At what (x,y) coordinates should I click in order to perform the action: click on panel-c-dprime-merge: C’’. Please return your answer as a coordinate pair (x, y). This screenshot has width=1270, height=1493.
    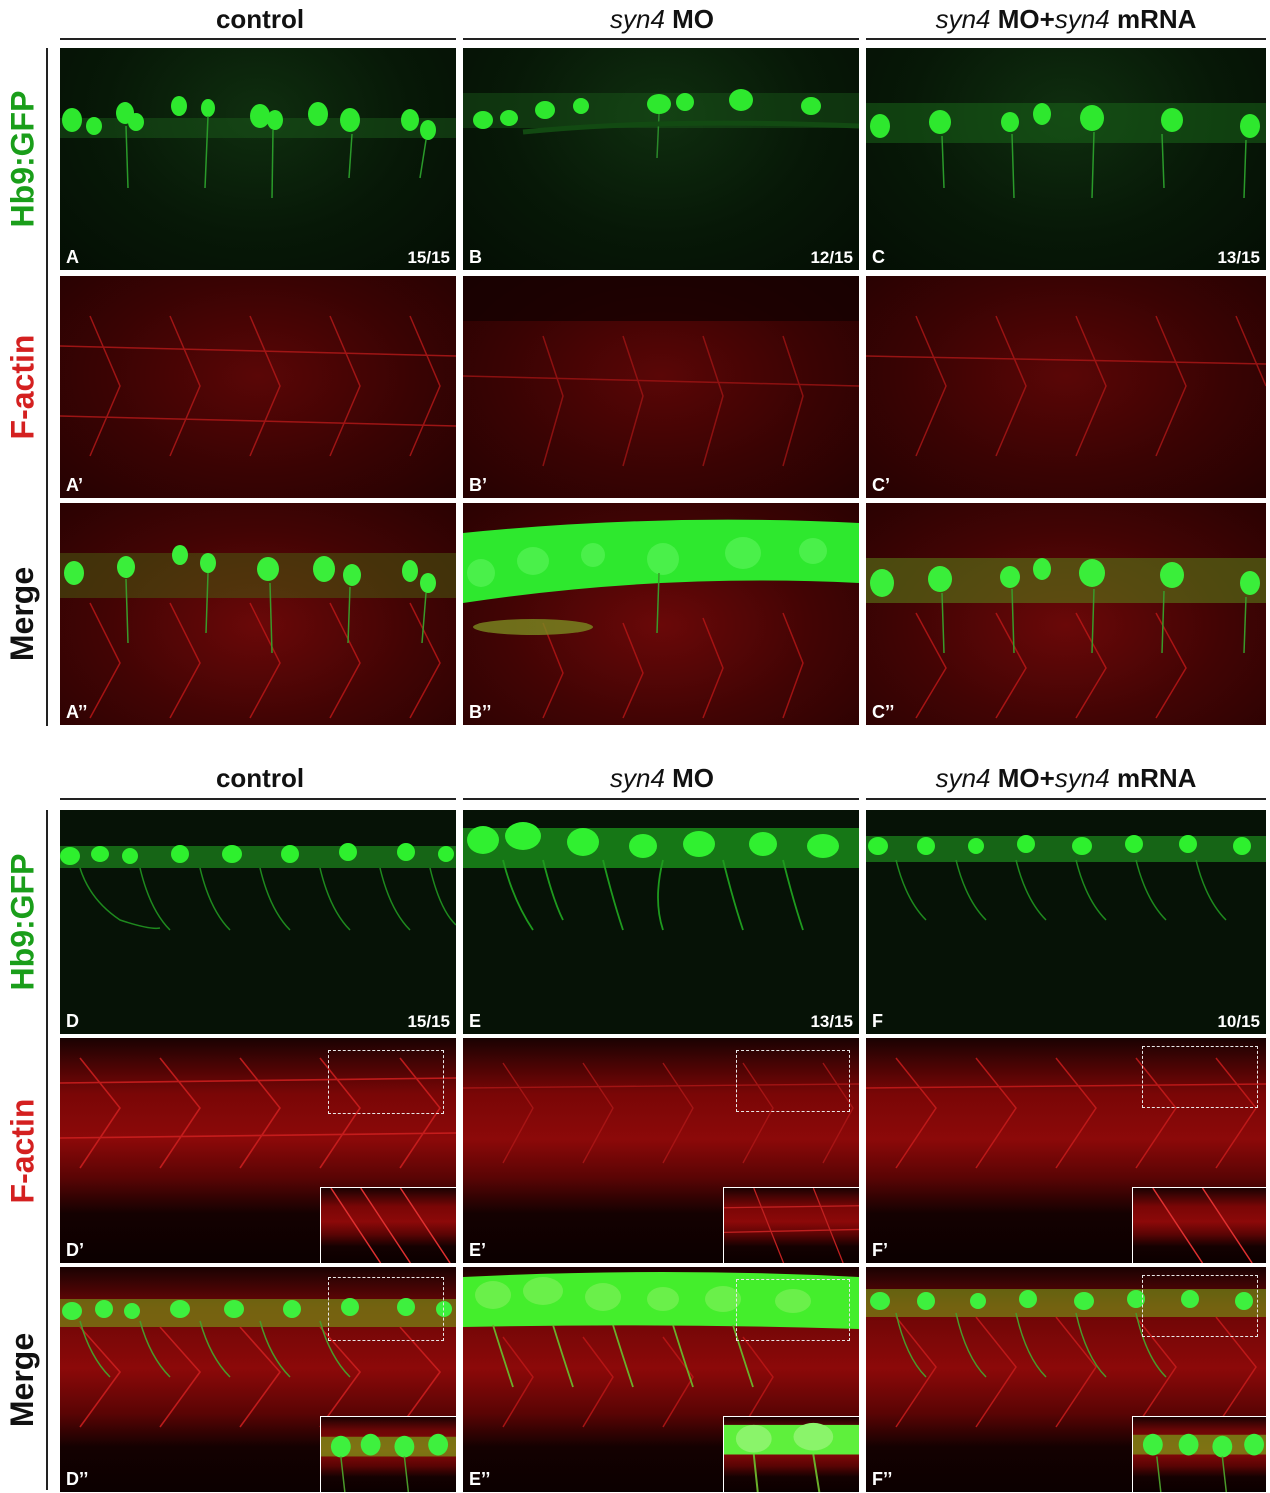
    Looking at the image, I should click on (1066, 614).